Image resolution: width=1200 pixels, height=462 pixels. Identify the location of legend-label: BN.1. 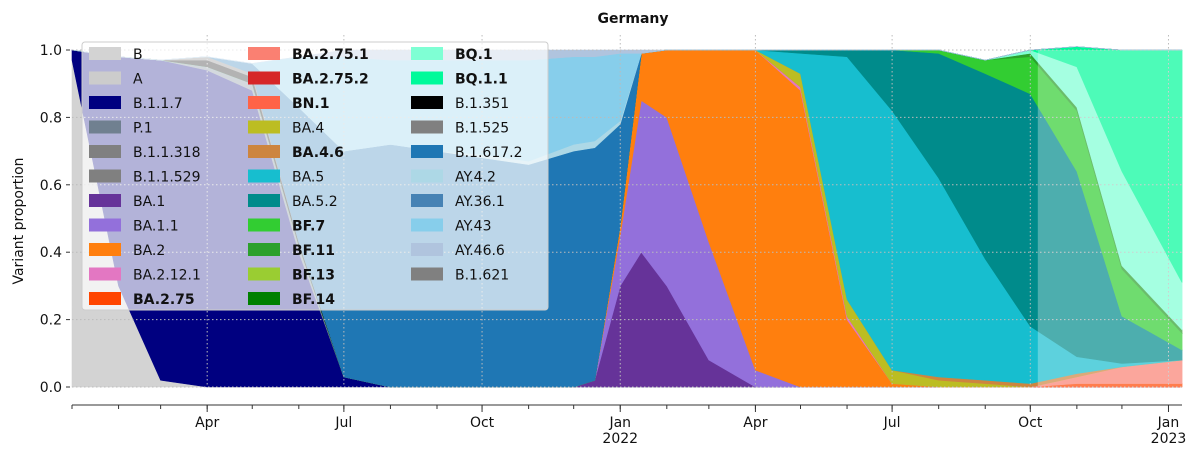
(310, 104).